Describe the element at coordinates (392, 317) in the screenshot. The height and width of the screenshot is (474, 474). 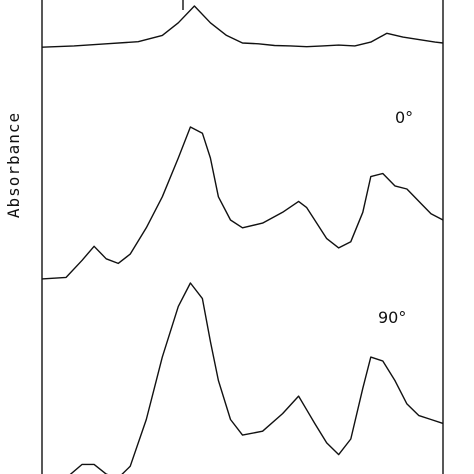
I see `annotation-90-degree: 90°` at that location.